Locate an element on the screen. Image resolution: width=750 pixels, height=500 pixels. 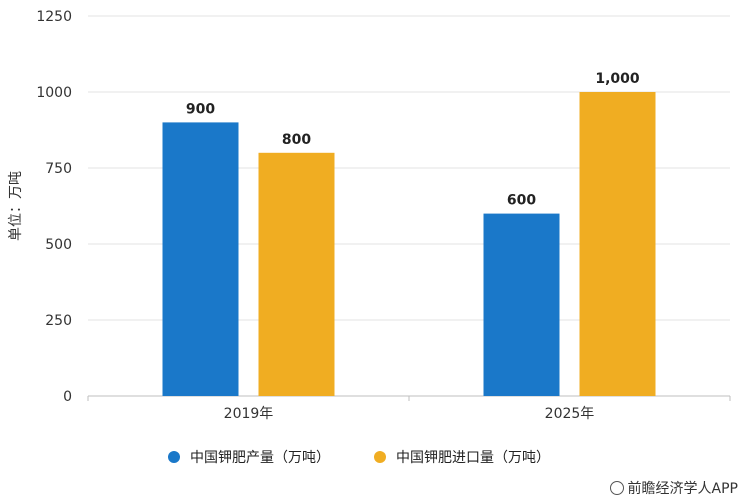
watermark: 前瞻经济学人APP is located at coordinates (673, 488).